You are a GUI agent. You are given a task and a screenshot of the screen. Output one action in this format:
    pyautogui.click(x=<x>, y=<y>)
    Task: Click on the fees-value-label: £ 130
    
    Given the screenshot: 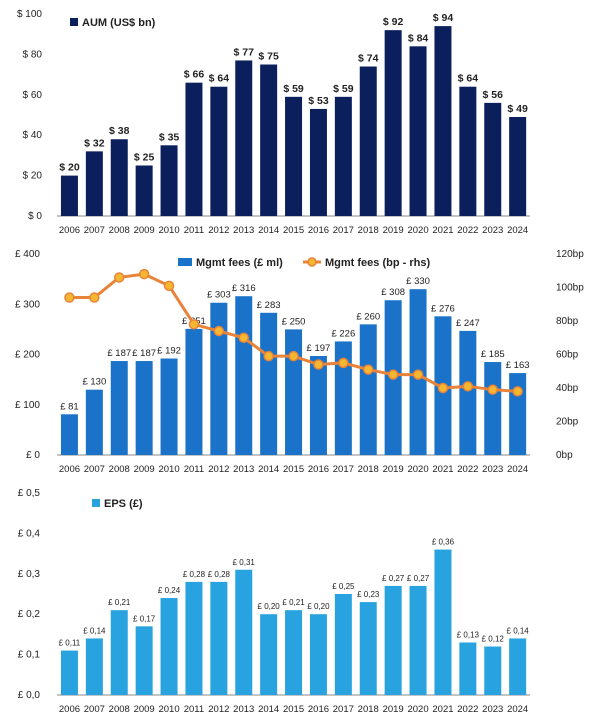 What is the action you would take?
    pyautogui.click(x=94, y=382)
    